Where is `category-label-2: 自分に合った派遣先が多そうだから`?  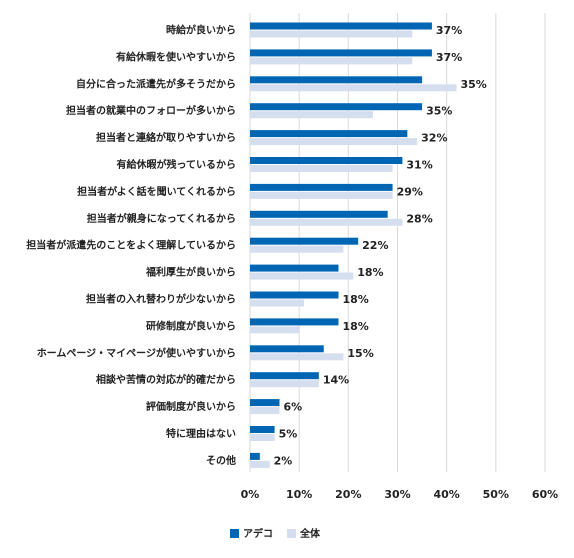
category-label-2: 自分に合った派遣先が多そうだから is located at coordinates (156, 83).